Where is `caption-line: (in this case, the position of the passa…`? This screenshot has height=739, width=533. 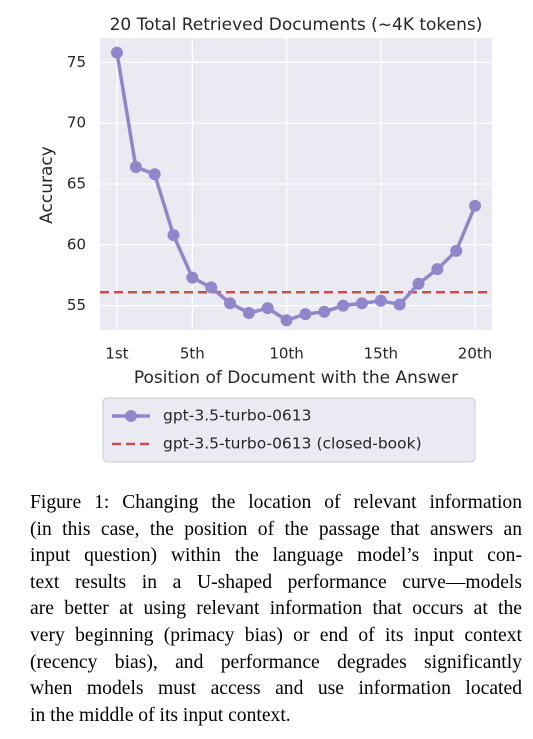 caption-line: (in this case, the position of the passa… is located at coordinates (276, 529).